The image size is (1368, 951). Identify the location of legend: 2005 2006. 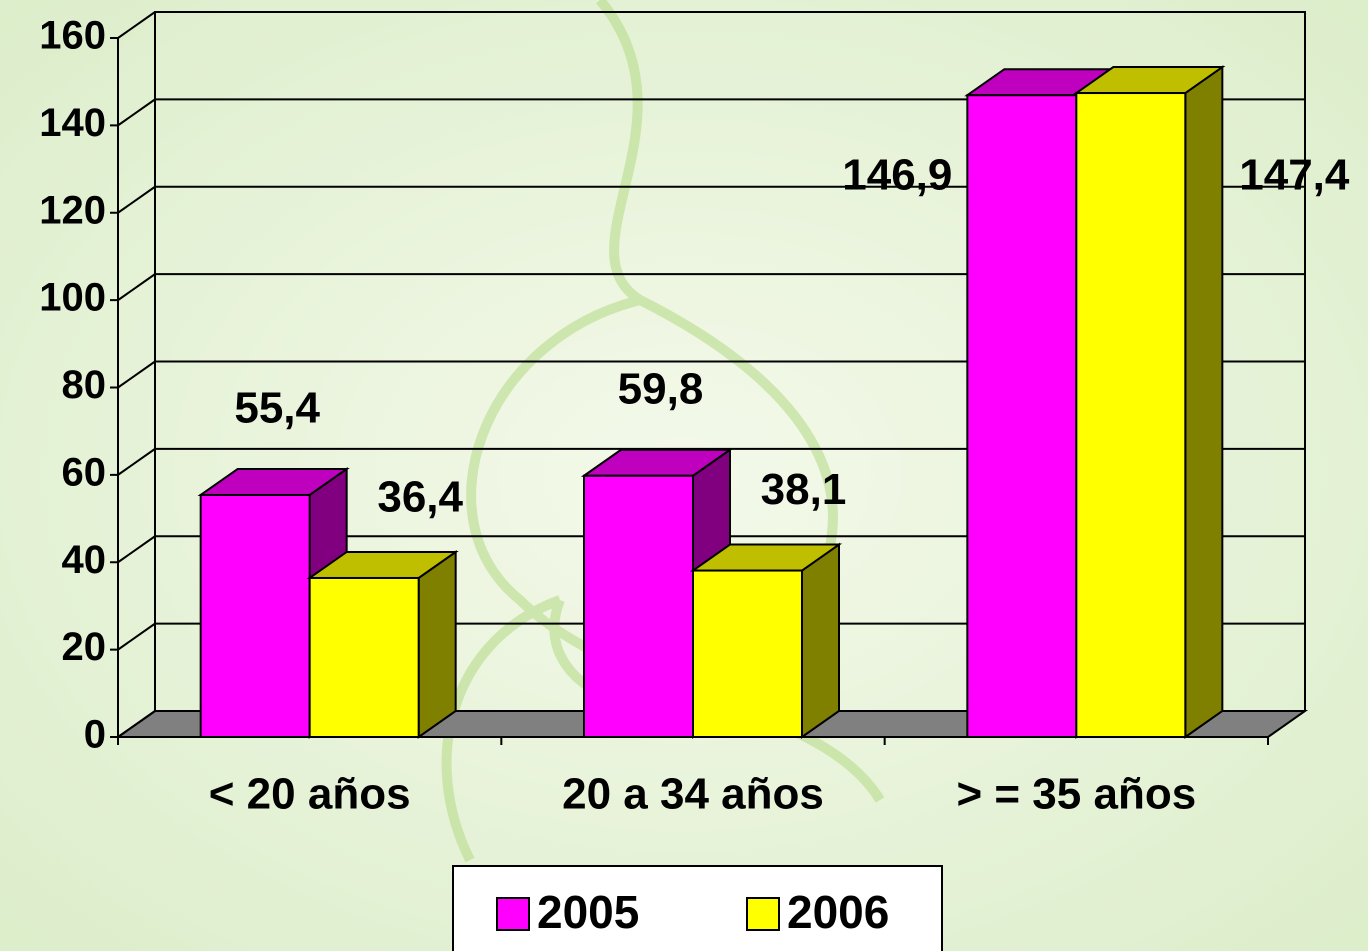
(697, 908).